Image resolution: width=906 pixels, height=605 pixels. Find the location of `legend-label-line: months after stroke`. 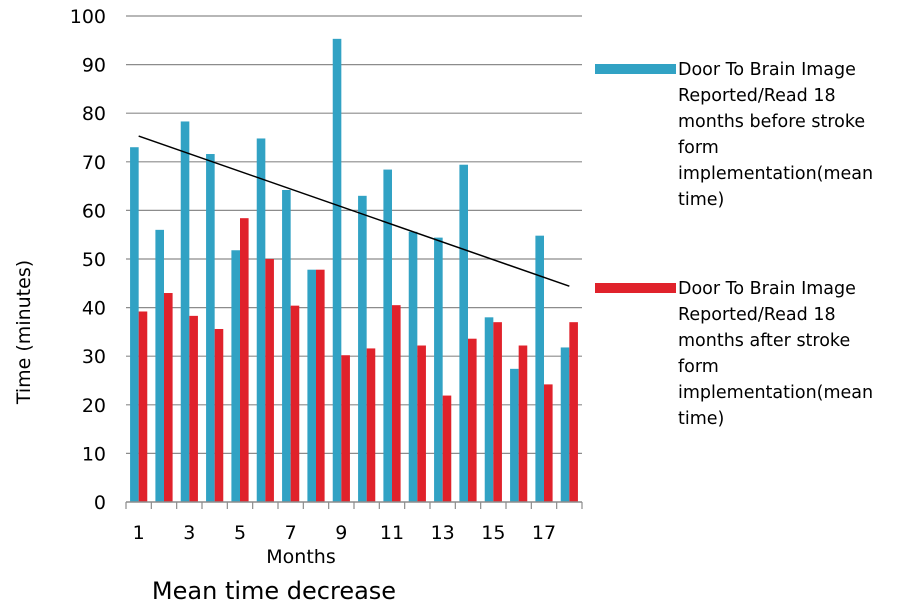

legend-label-line: months after stroke is located at coordinates (764, 341).